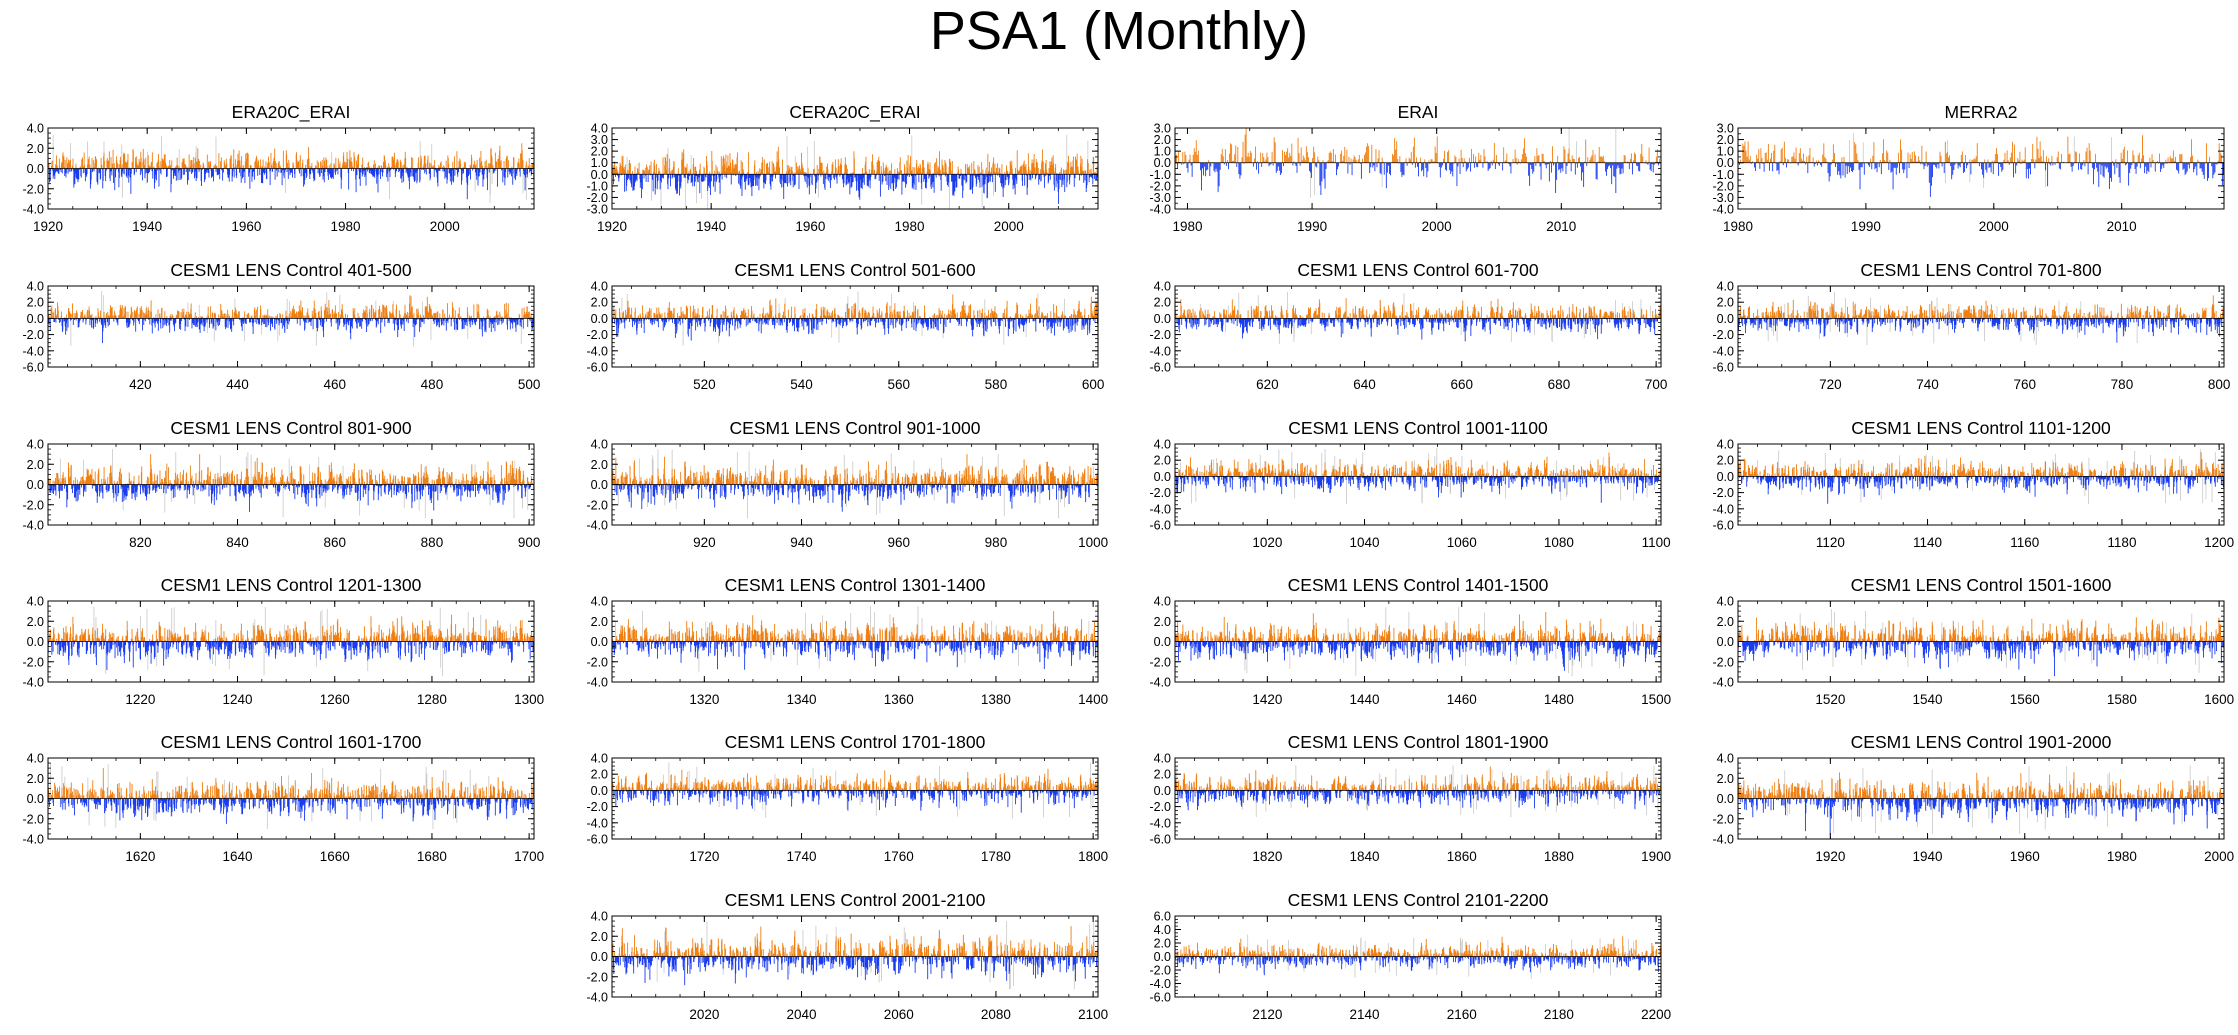 The width and height of the screenshot is (2238, 1035). Describe the element at coordinates (899, 1014) in the screenshot. I see `x-tick-label: 2060` at that location.